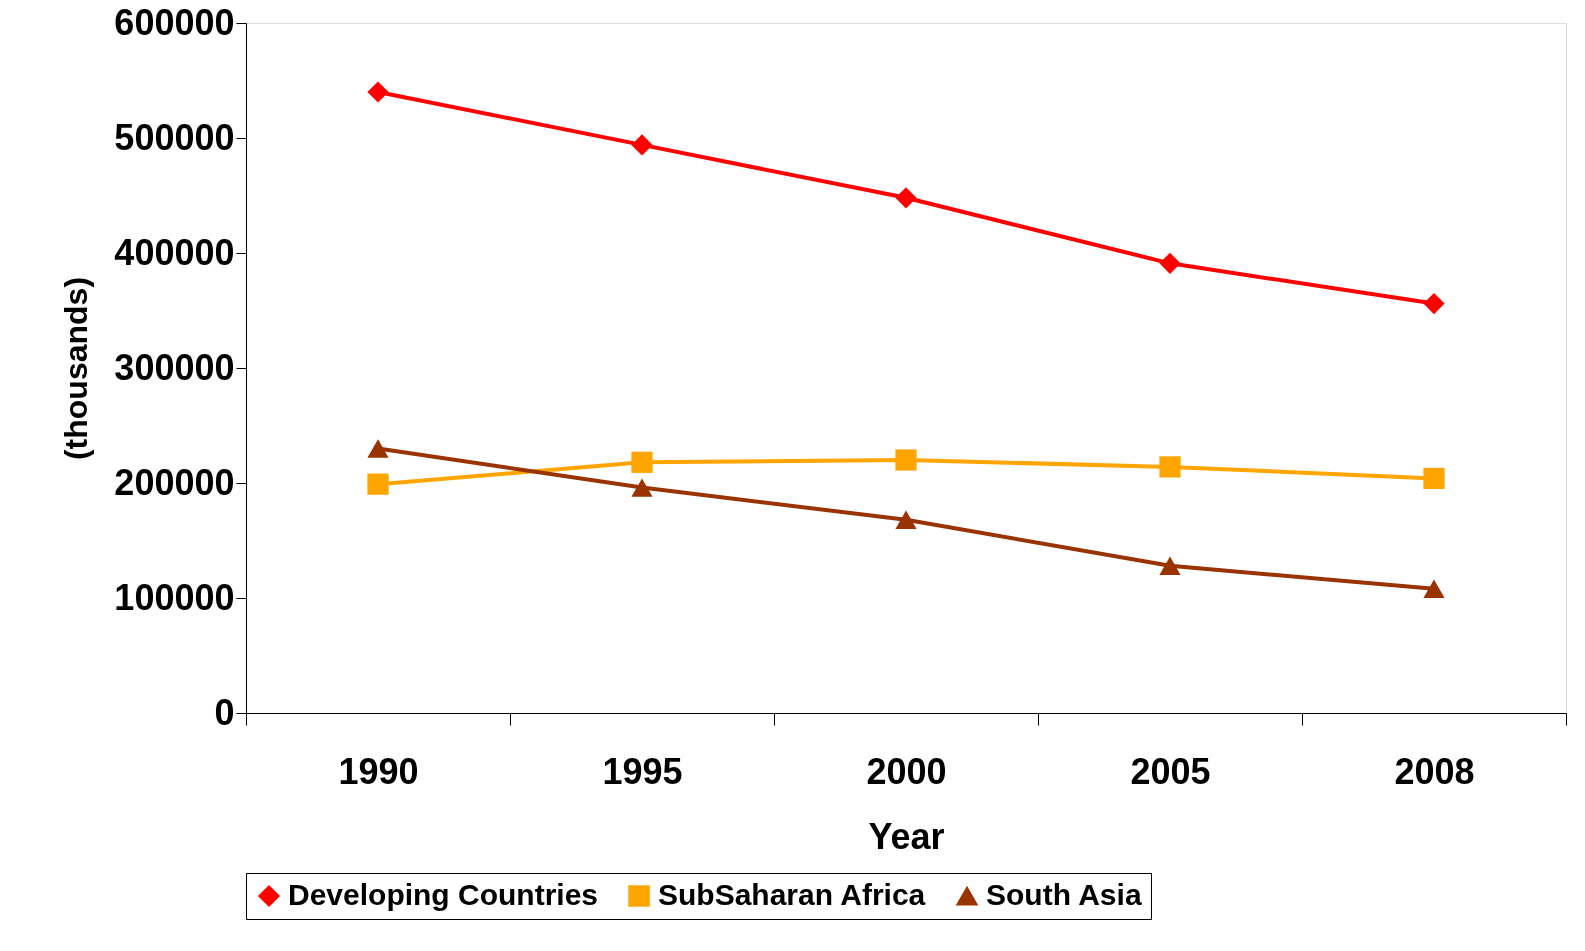 The image size is (1585, 951). What do you see at coordinates (1434, 771) in the screenshot?
I see `x-tick-label: 2008` at bounding box center [1434, 771].